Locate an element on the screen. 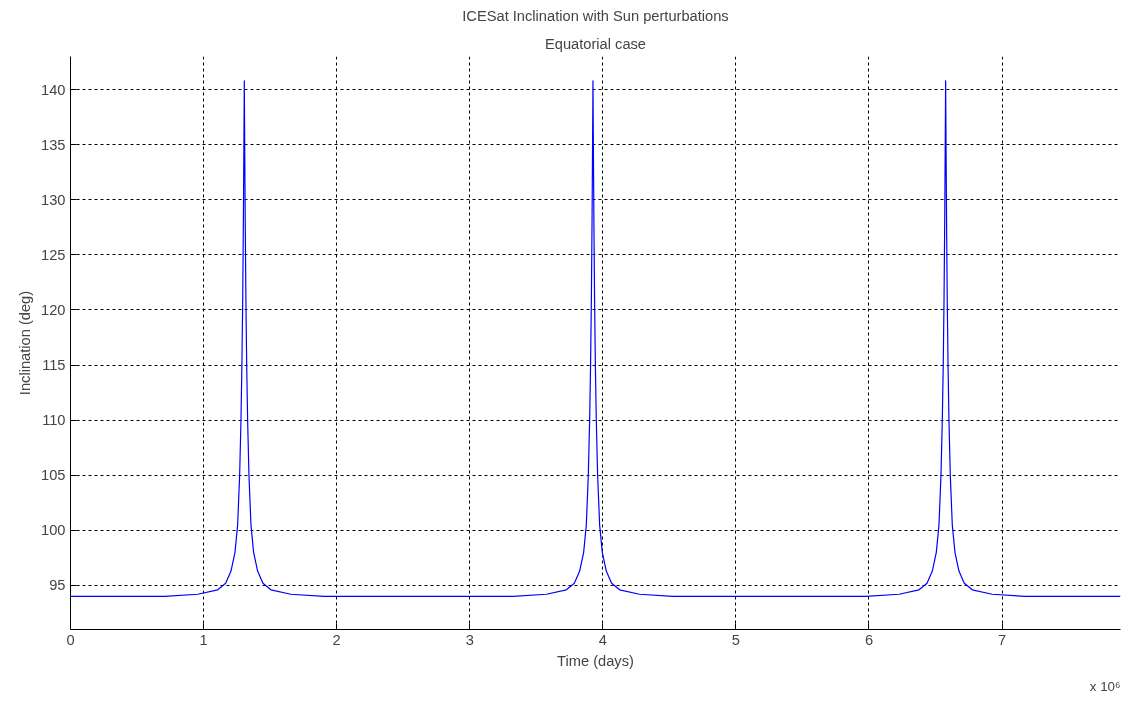 Image resolution: width=1144 pixels, height=702 pixels. y-axis-title: Inclination (deg) is located at coordinates (25, 343).